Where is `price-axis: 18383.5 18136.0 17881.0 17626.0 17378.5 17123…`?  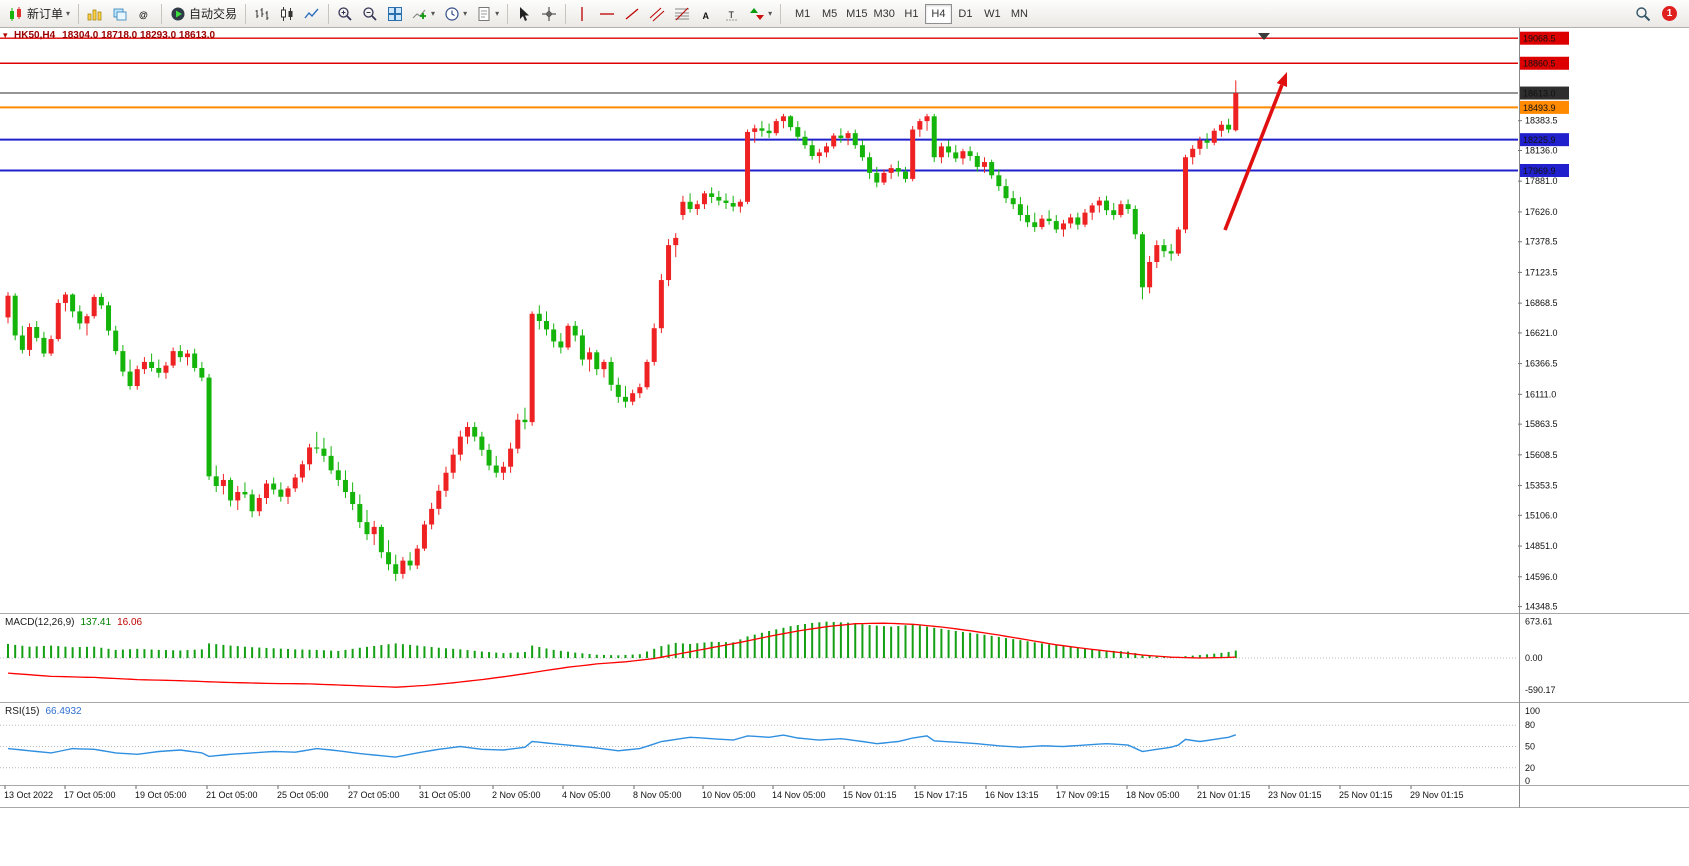
price-axis: 18383.5 18136.0 17881.0 17626.0 17378.5 17123… is located at coordinates (1543, 408).